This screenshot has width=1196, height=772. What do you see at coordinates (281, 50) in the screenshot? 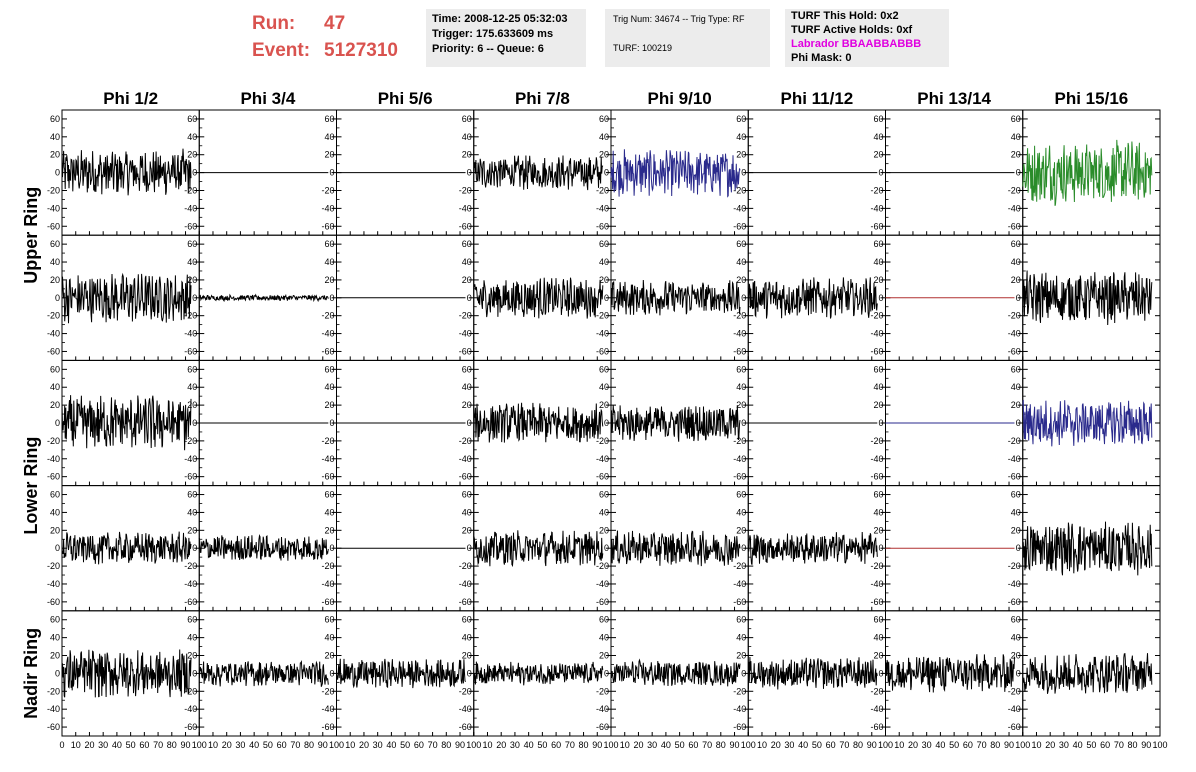
I see `event-label: Event:` at bounding box center [281, 50].